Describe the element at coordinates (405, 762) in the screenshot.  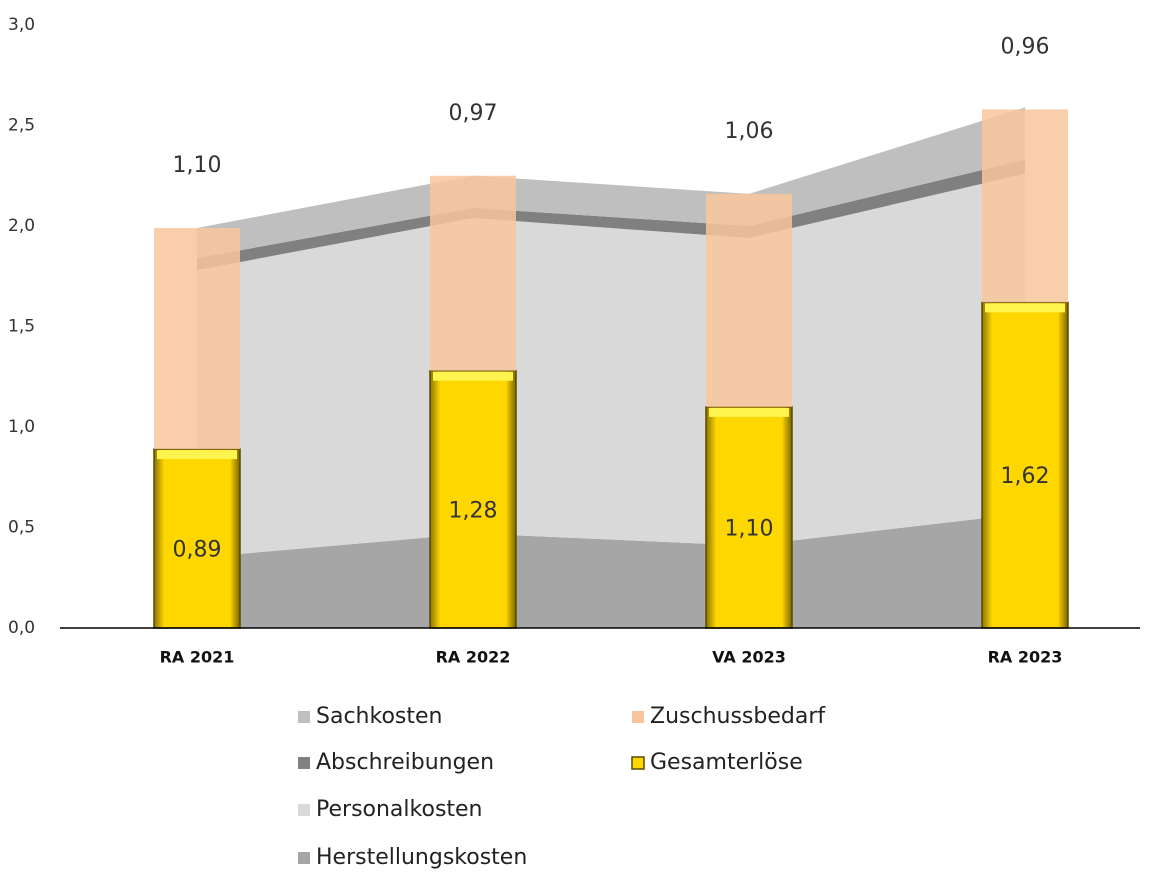
I see `legend-label: Abschreibungen` at that location.